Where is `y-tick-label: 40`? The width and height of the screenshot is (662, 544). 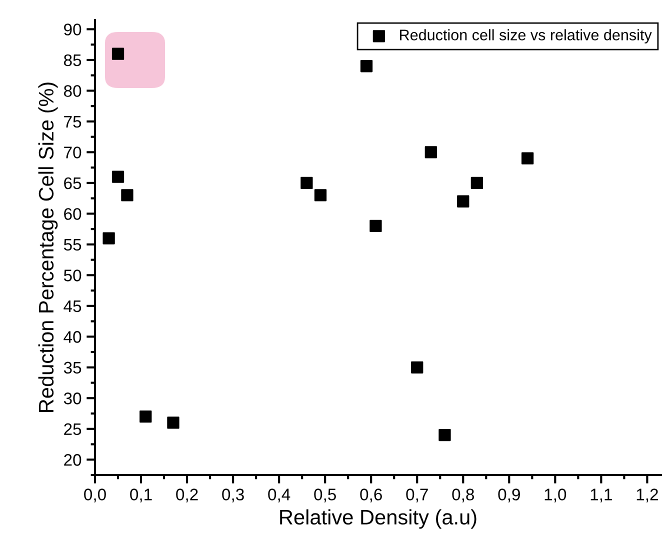 y-tick-label: 40 is located at coordinates (73, 337).